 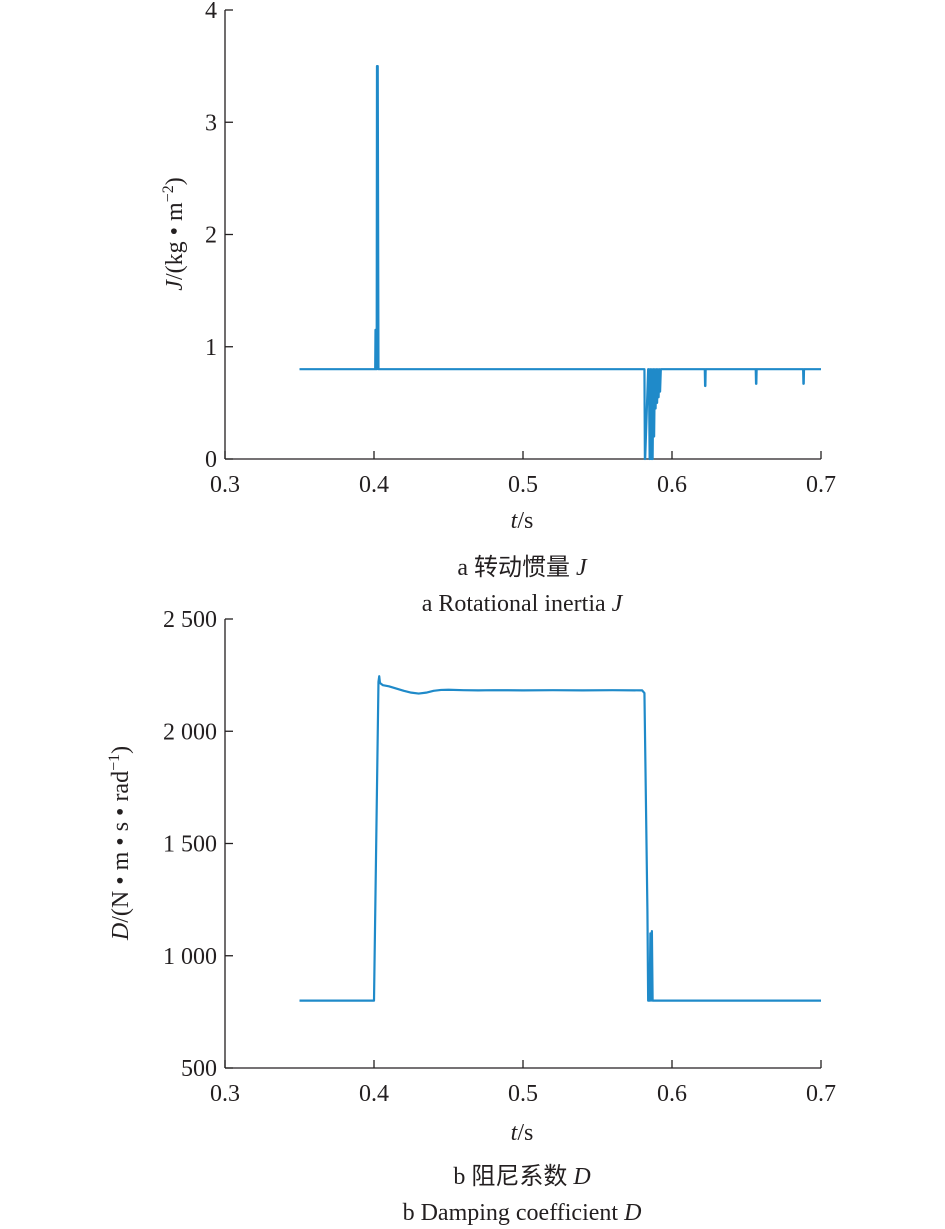 What do you see at coordinates (618, 604) in the screenshot?
I see `chart-a-caption-en-var: J` at bounding box center [618, 604].